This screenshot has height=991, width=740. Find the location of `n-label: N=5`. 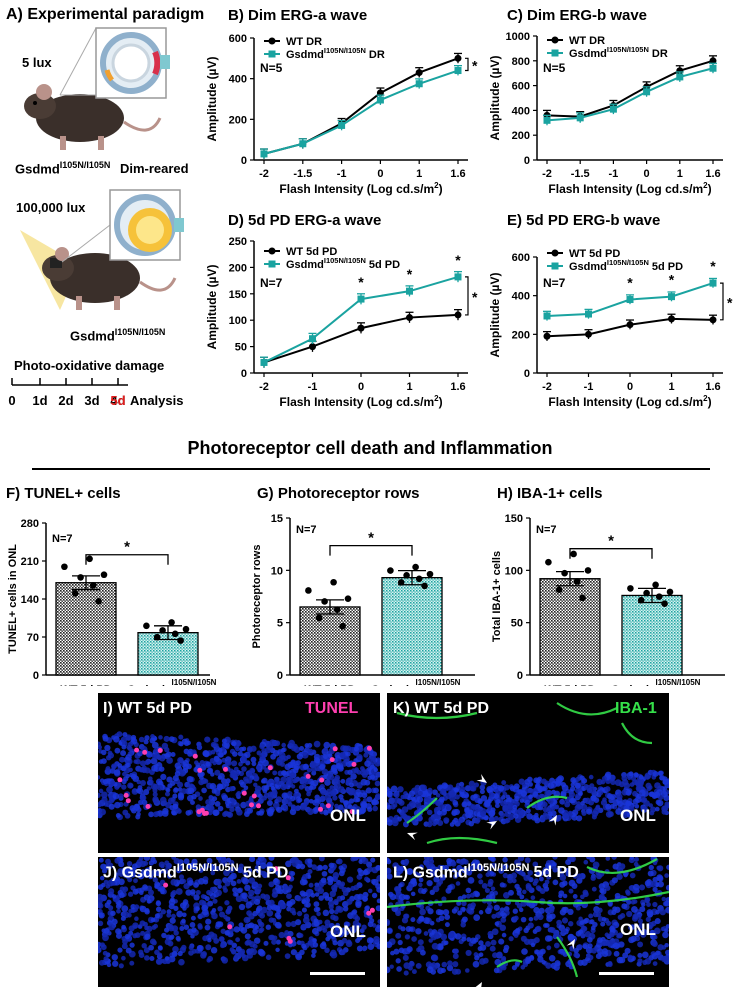

n-label: N=5 is located at coordinates (554, 68).